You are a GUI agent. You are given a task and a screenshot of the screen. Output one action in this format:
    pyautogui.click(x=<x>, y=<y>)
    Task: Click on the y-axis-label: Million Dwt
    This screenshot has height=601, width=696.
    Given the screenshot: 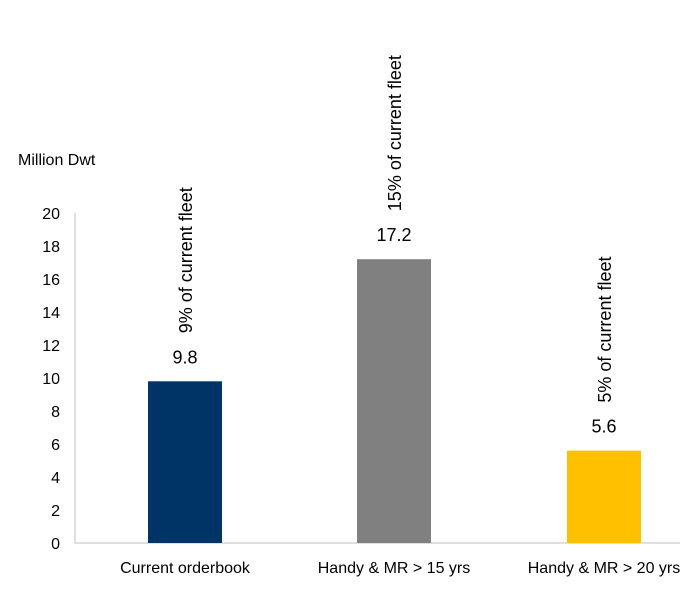 What is the action you would take?
    pyautogui.click(x=57, y=160)
    